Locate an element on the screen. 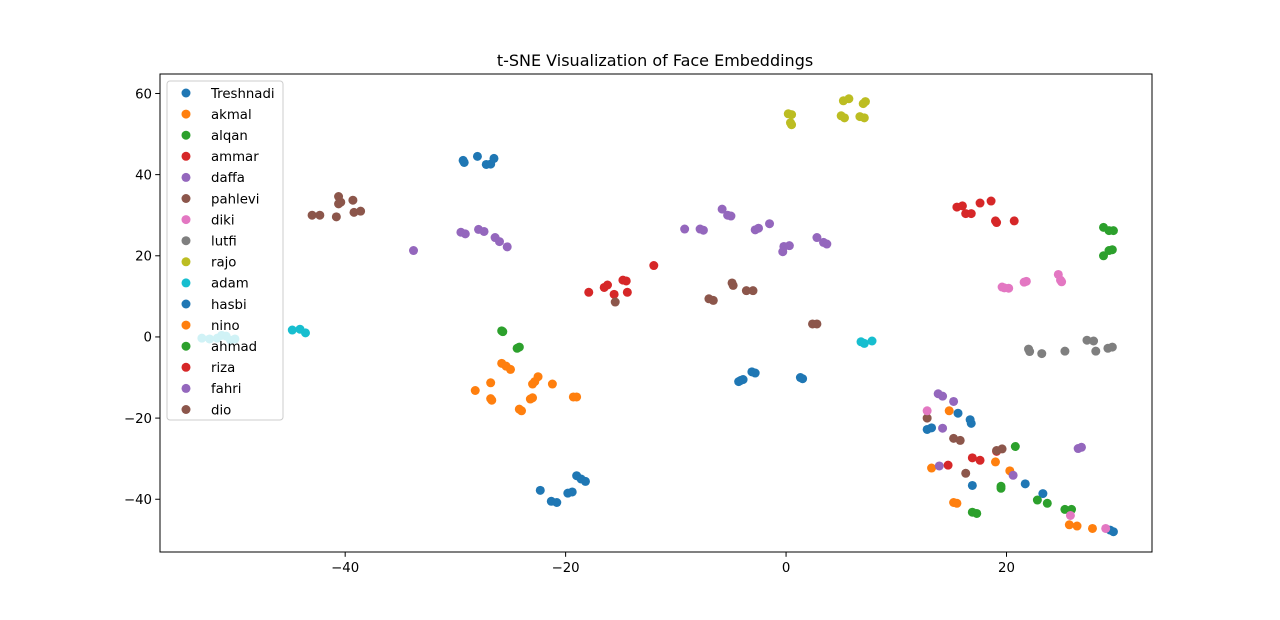 This screenshot has height=620, width=1280. legend-label: nino is located at coordinates (225, 326).